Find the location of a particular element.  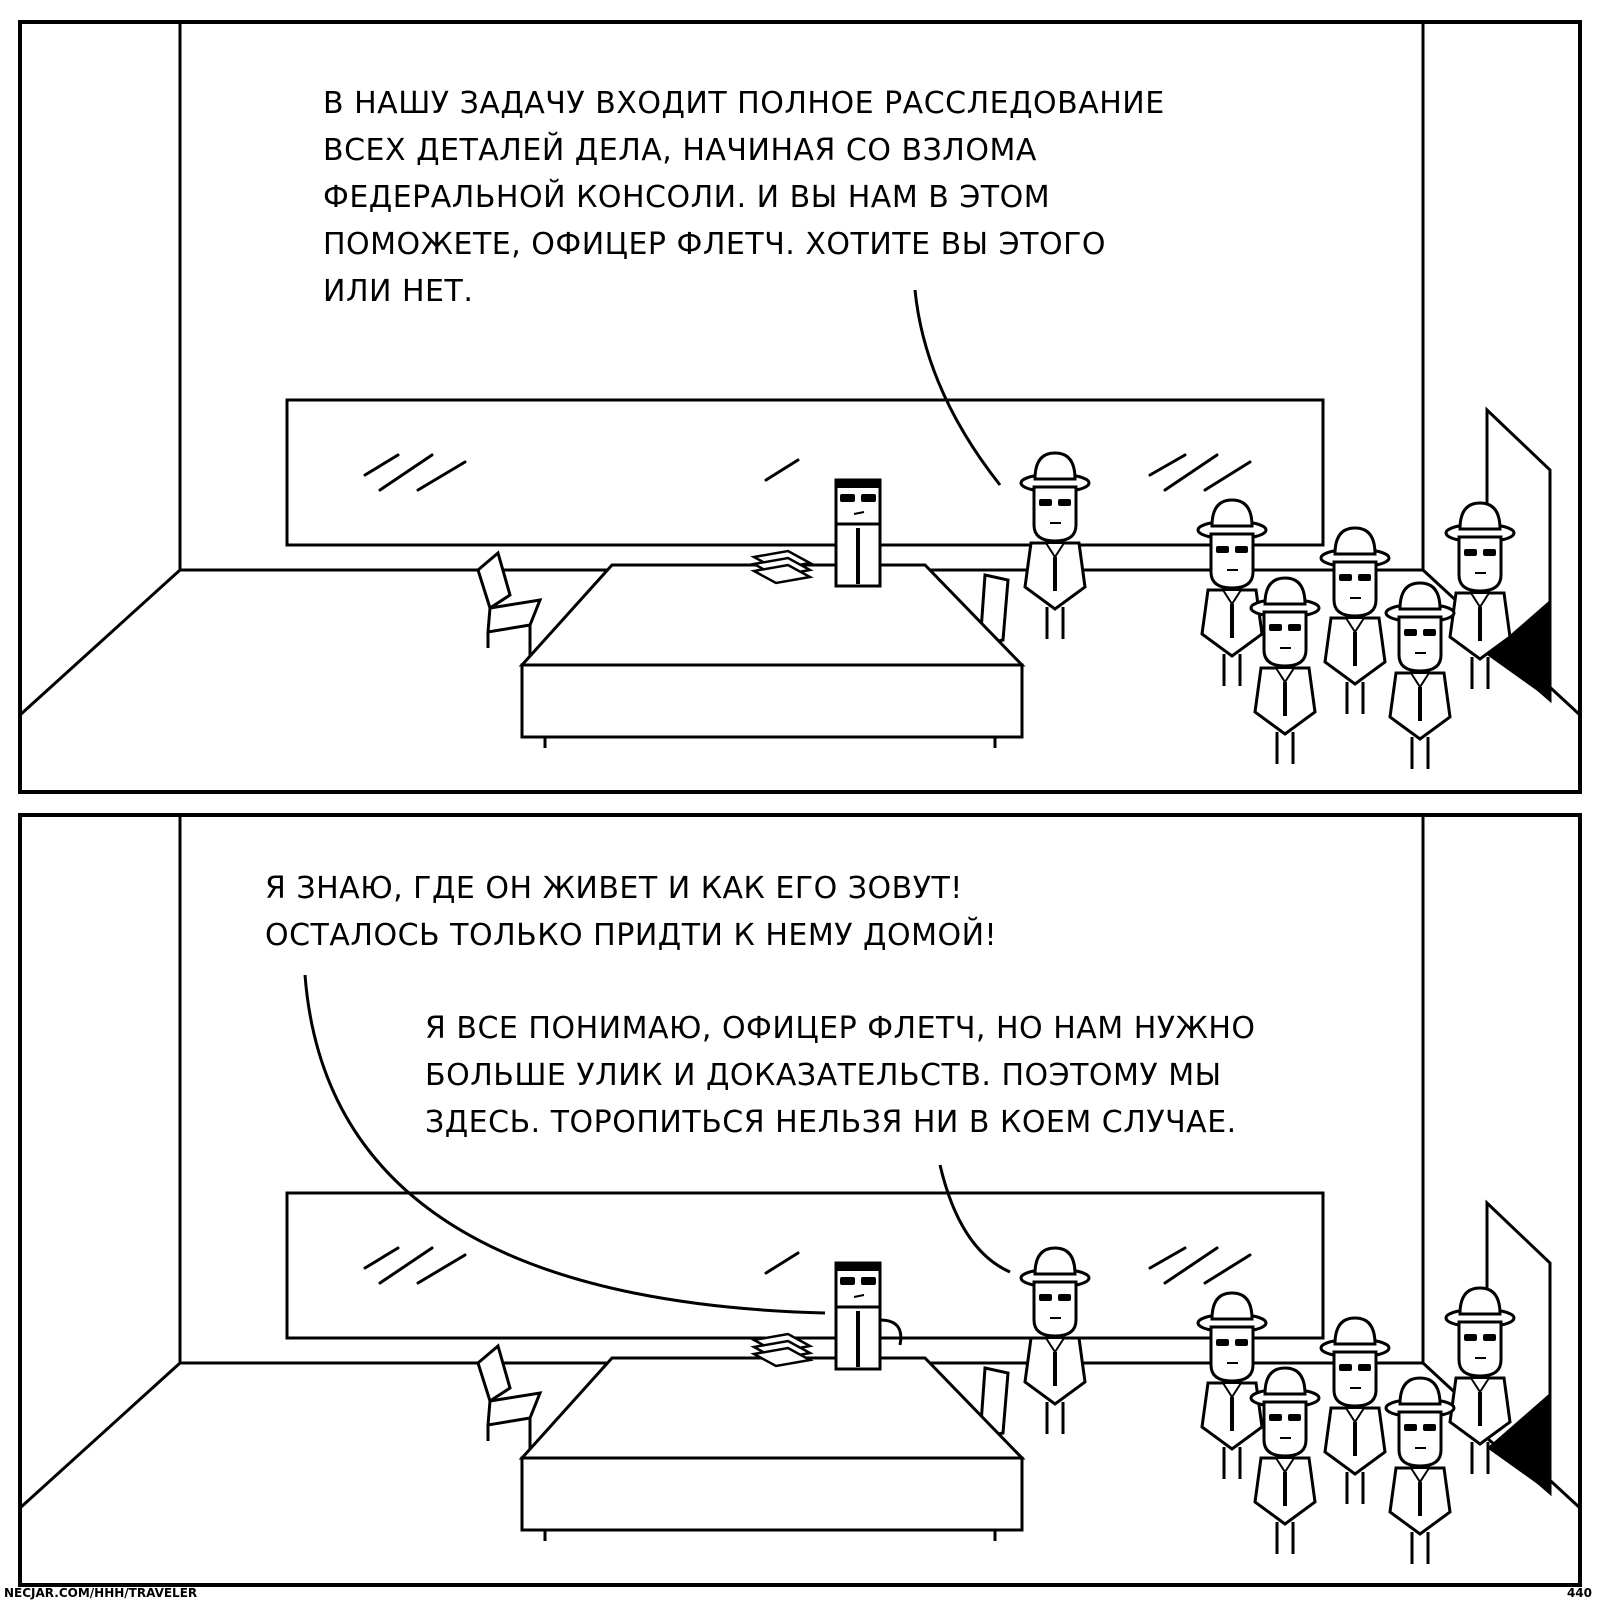

page-number: 440 is located at coordinates (1579, 1593).